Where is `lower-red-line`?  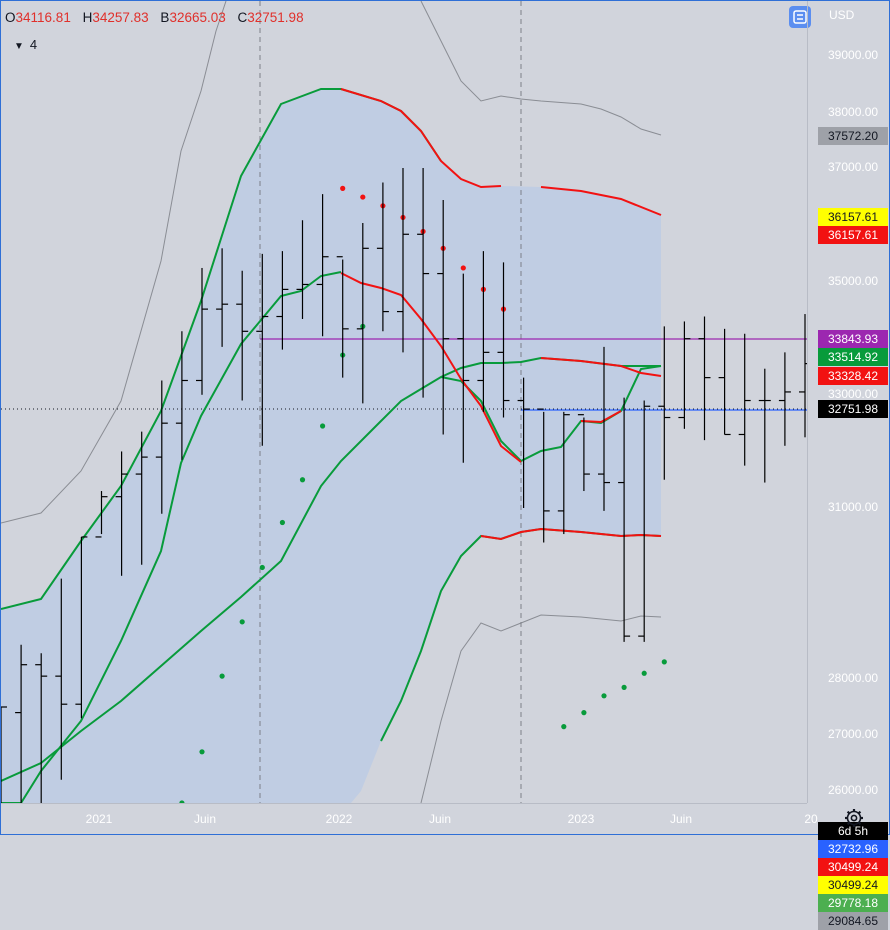 lower-red-line is located at coordinates (571, 534).